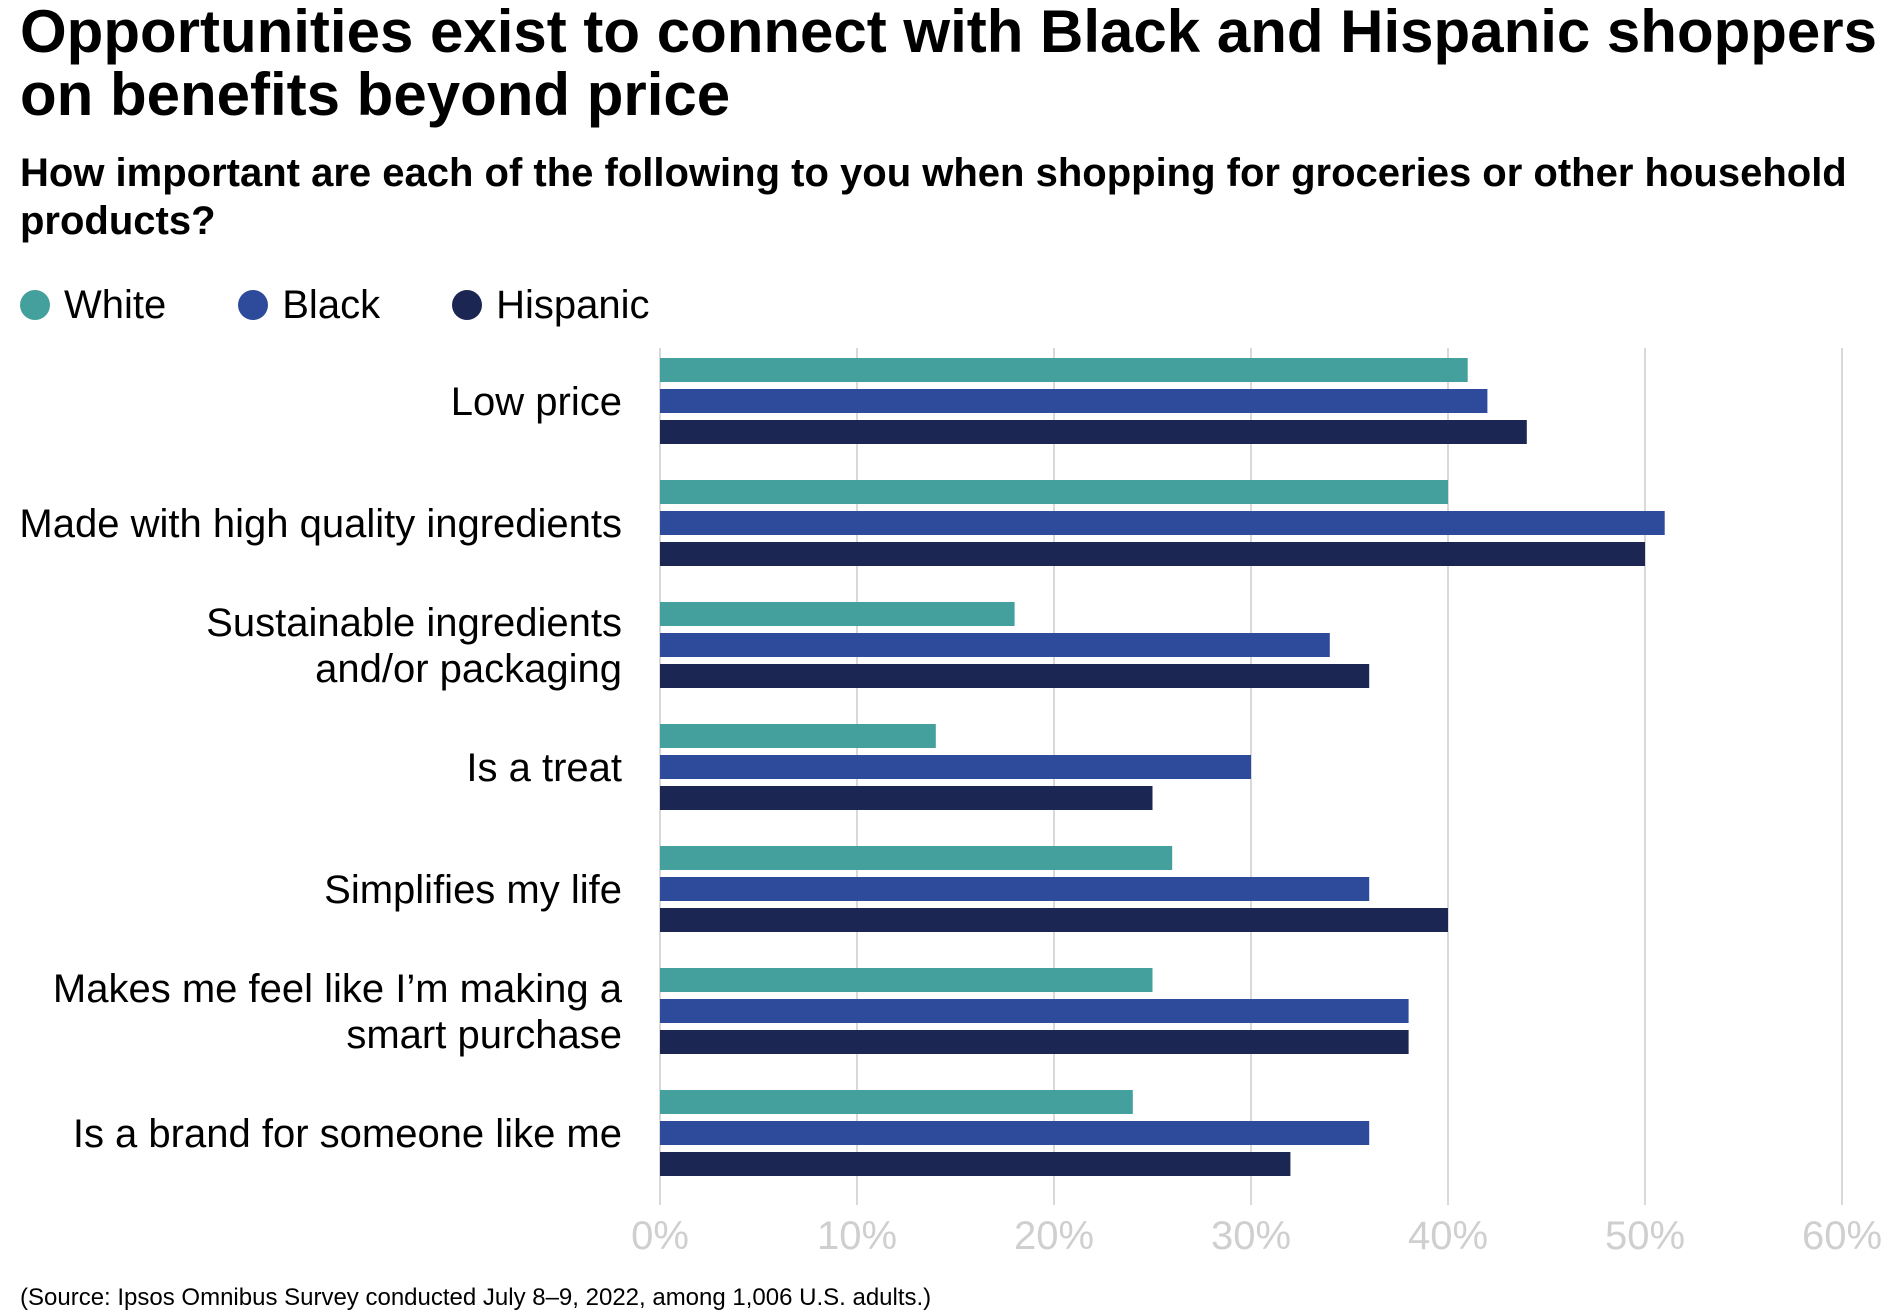 Image resolution: width=1890 pixels, height=1316 pixels. Describe the element at coordinates (1054, 1236) in the screenshot. I see `x-tick-label-20: 20%` at that location.